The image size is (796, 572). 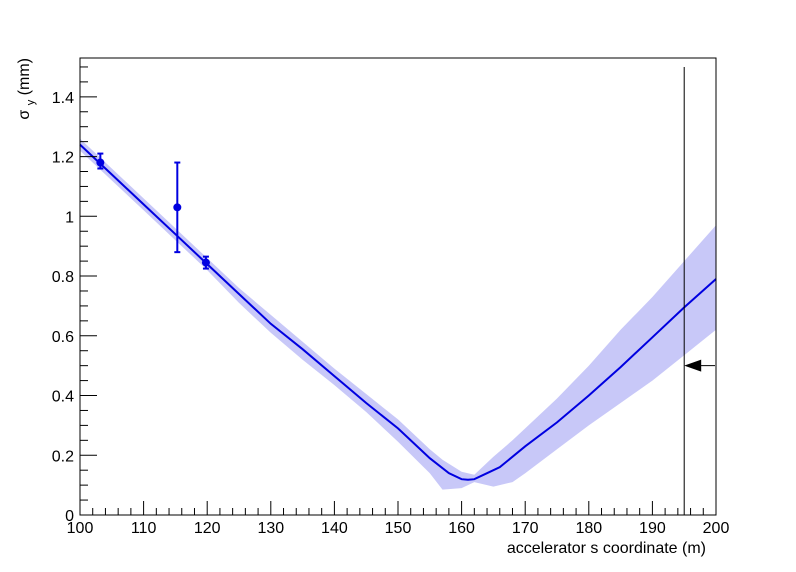 I want to click on x-tick-label: 170, so click(x=525, y=528).